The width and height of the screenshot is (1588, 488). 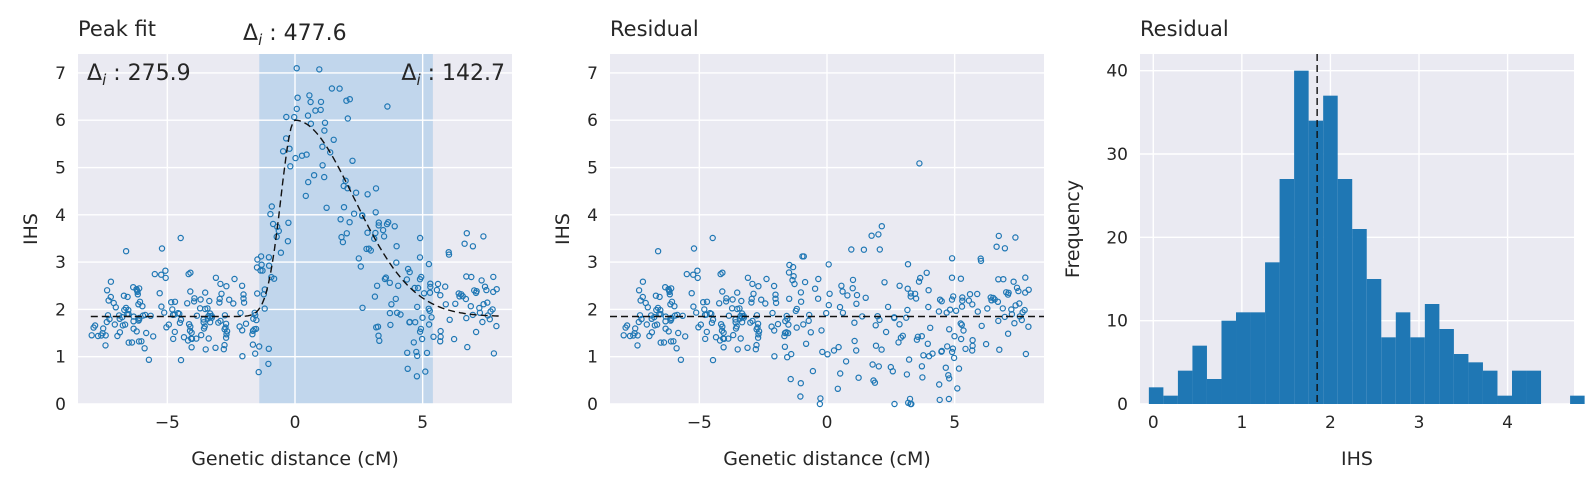 I want to click on p3-ytick-label: 20, so click(x=1117, y=238).